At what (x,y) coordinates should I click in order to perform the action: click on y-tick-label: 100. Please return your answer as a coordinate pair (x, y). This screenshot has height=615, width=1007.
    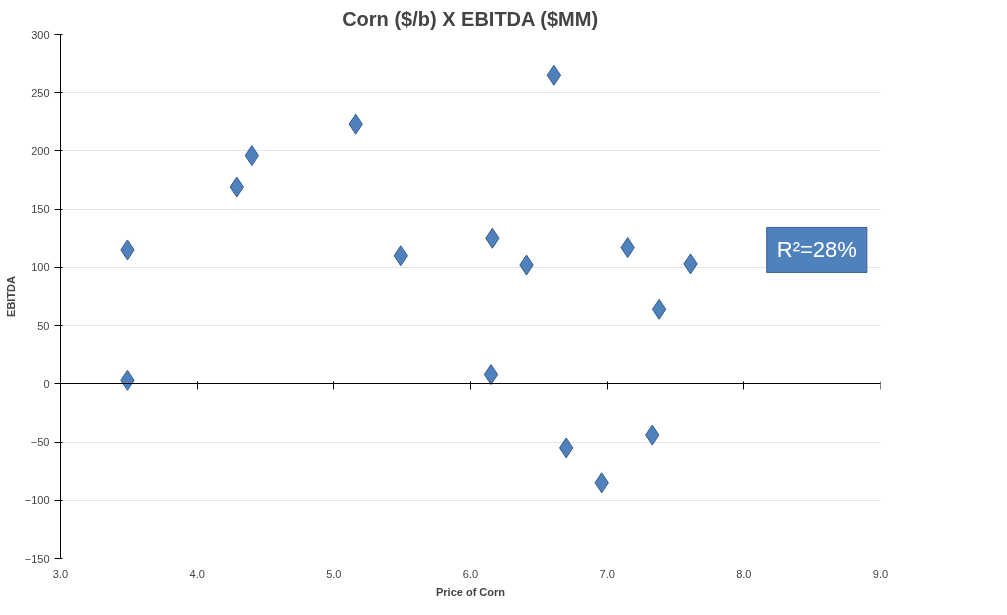
    Looking at the image, I should click on (40, 267).